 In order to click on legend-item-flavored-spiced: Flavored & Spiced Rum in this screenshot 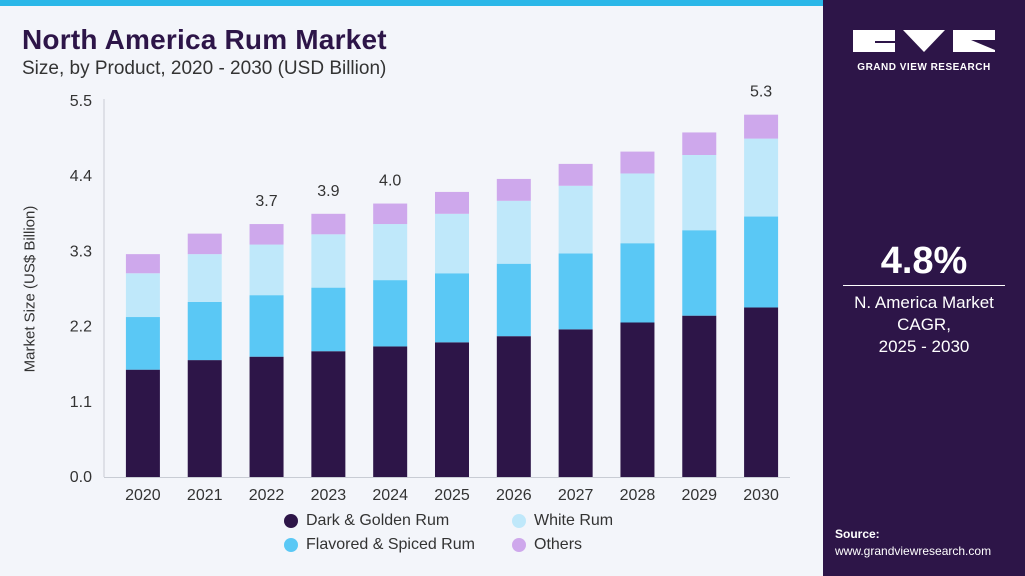, I will do `click(379, 545)`.